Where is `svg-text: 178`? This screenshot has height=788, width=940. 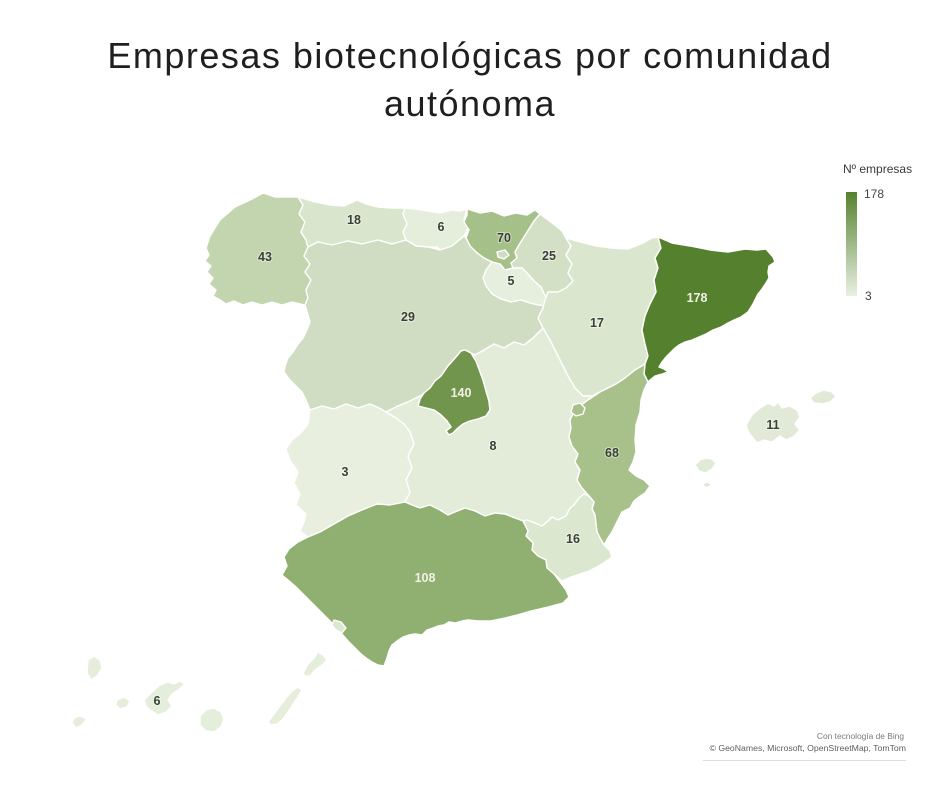
svg-text: 178 is located at coordinates (697, 298).